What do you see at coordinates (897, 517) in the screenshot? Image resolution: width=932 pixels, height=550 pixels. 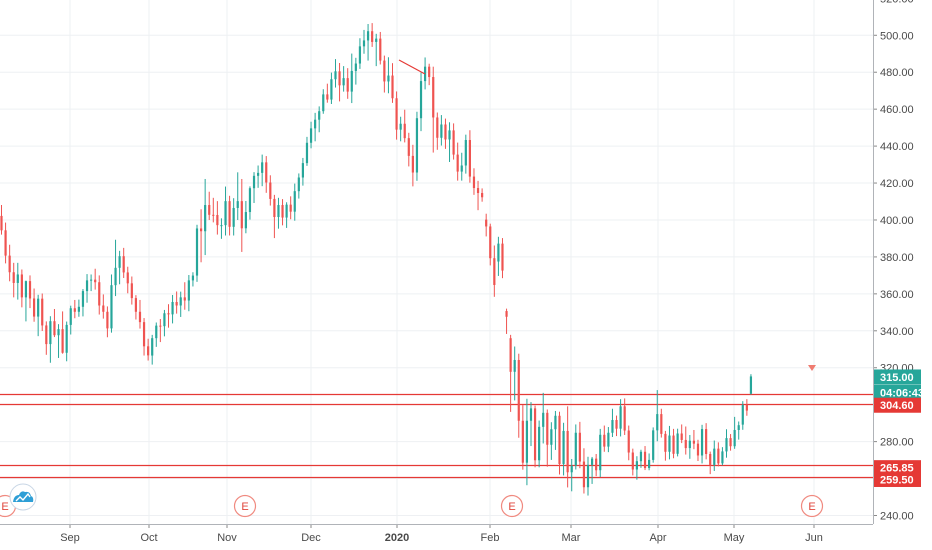 I see `y-tick-label: 240.00` at bounding box center [897, 517].